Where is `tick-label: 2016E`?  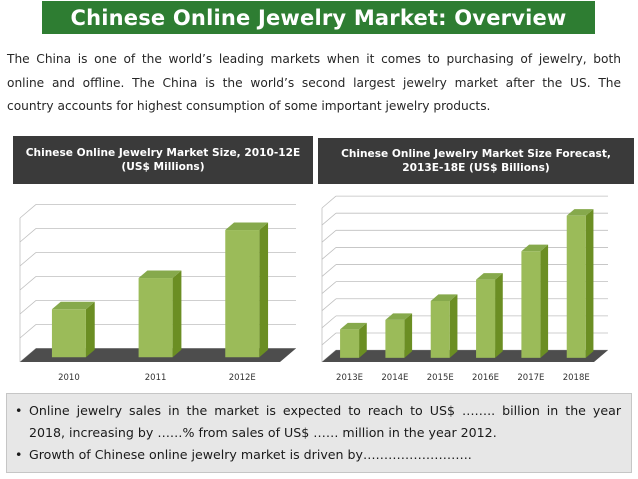
tick-label: 2016E is located at coordinates (485, 378).